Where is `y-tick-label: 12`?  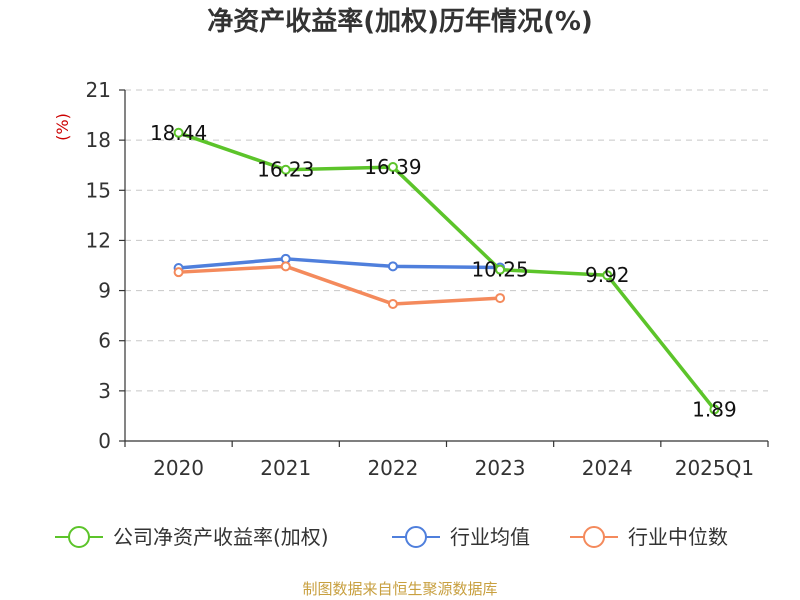 y-tick-label: 12 is located at coordinates (98, 240).